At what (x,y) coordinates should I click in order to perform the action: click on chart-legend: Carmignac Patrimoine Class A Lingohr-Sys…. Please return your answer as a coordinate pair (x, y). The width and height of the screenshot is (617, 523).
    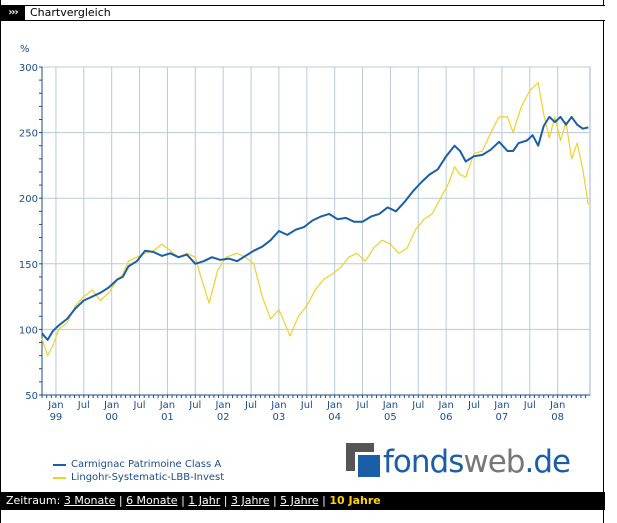
    Looking at the image, I should click on (138, 471).